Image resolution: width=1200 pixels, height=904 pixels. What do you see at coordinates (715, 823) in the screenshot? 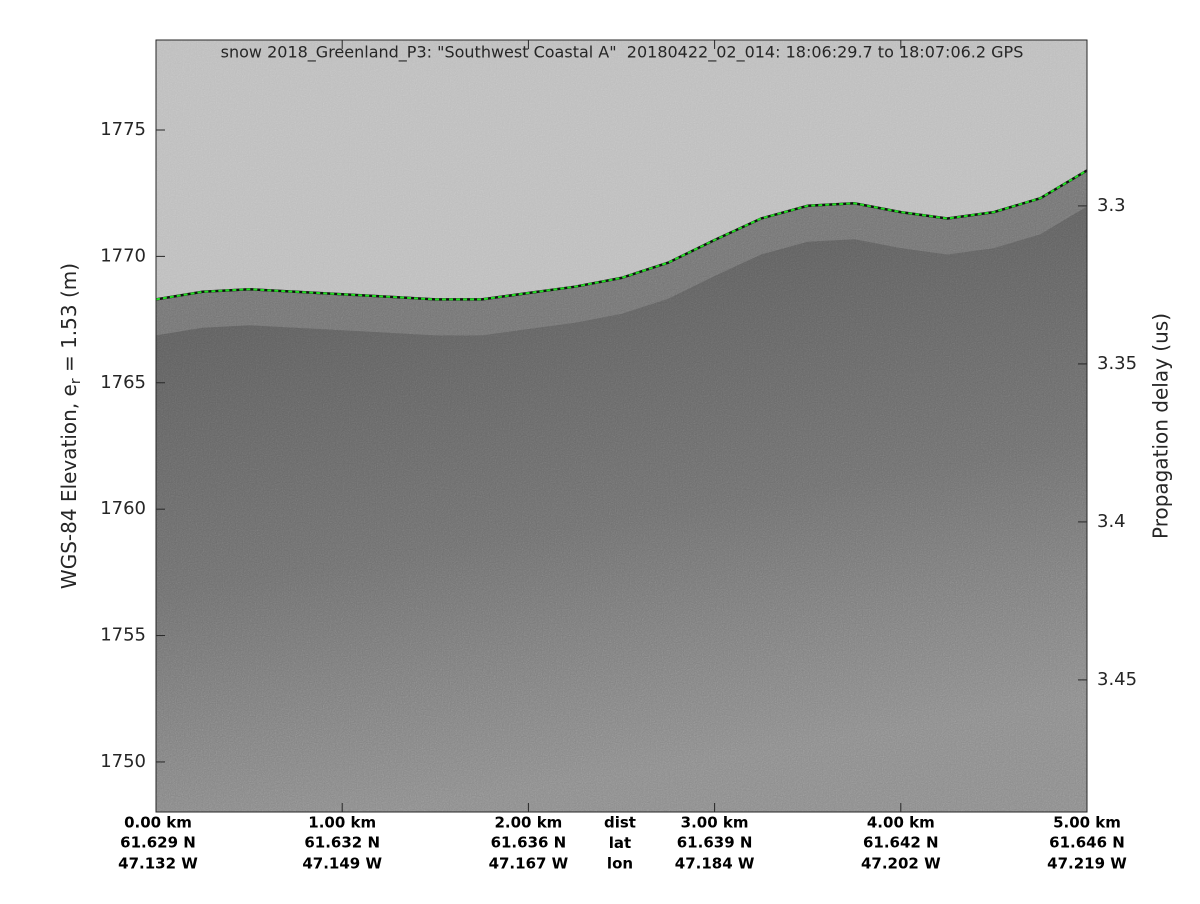
I see `x-tick-label: 3.00 km` at bounding box center [715, 823].